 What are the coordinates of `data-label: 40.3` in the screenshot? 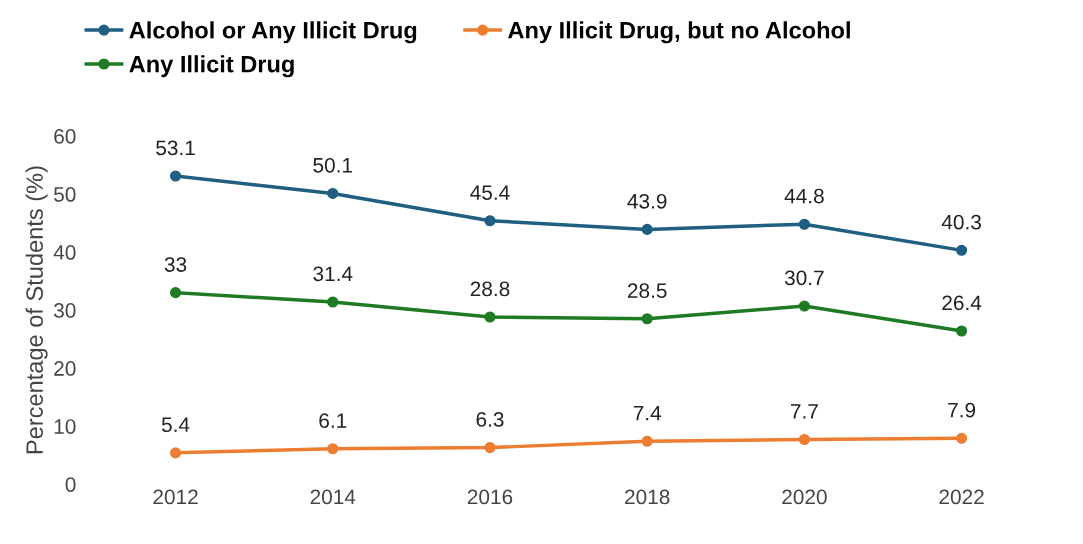 It's located at (961, 222).